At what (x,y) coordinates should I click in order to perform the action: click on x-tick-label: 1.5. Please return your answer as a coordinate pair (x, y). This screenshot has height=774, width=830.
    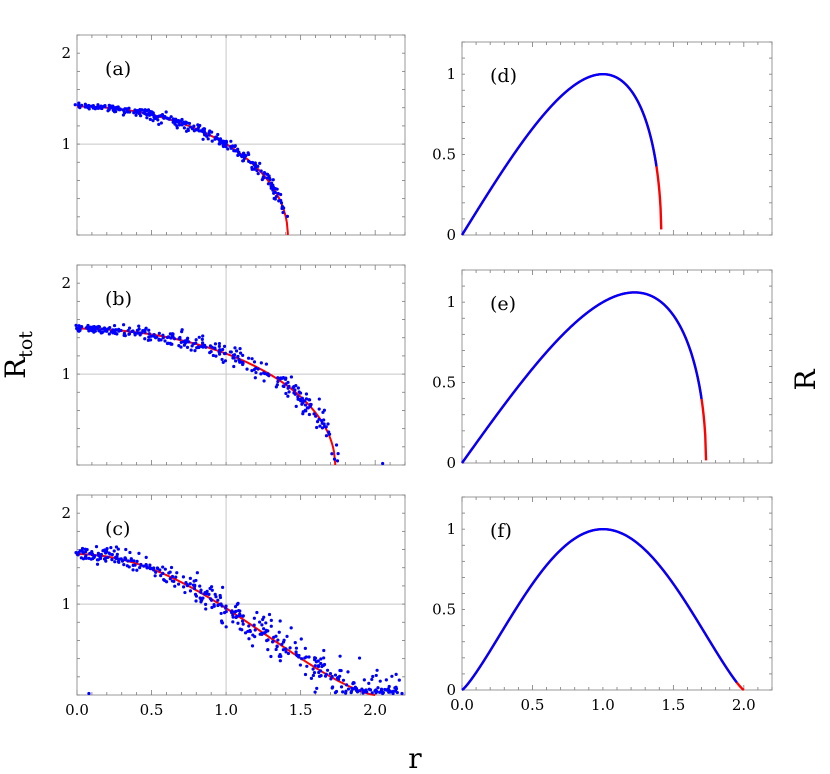
    Looking at the image, I should click on (301, 710).